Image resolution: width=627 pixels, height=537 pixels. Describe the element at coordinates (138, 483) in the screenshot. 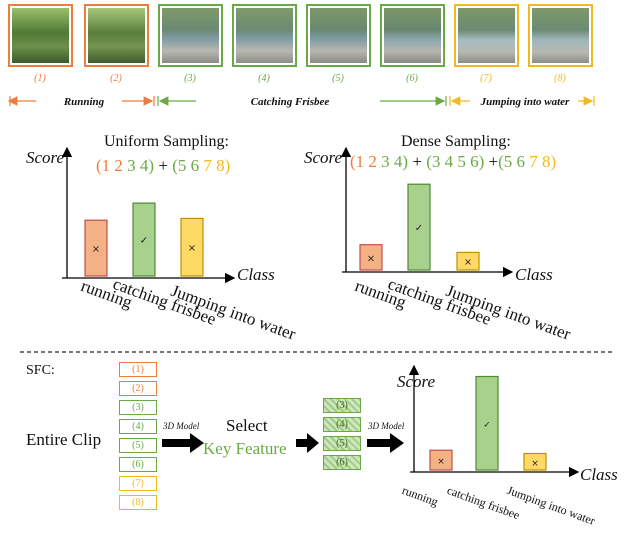

I see `clip-box: (7)` at that location.